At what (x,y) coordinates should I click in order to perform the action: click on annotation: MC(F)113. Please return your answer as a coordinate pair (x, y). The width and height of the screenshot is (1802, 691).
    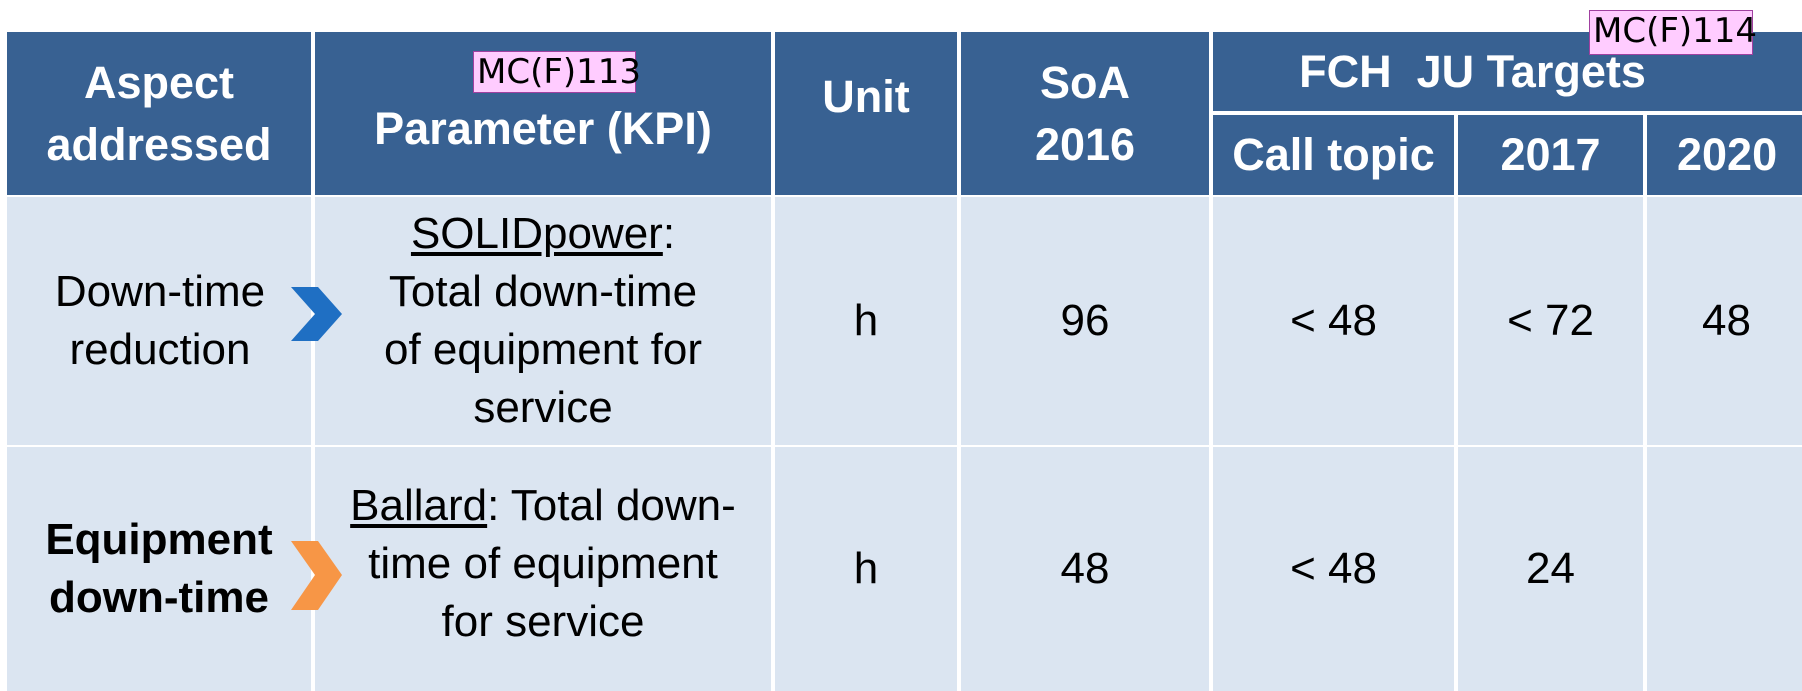
    Looking at the image, I should click on (557, 72).